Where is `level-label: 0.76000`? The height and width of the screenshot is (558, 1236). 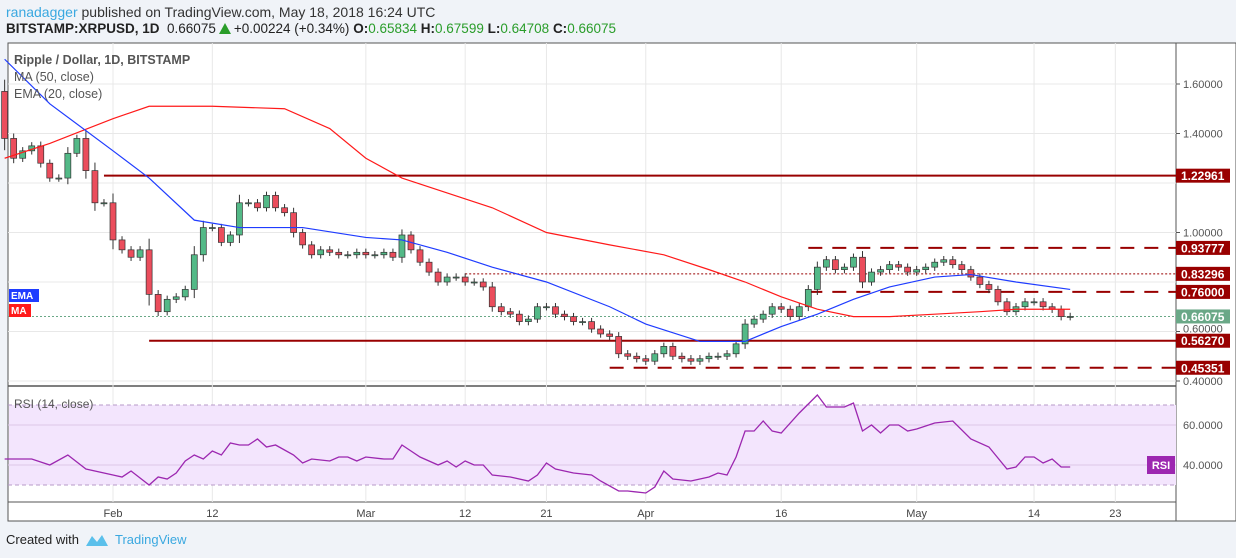 level-label: 0.76000 is located at coordinates (1203, 292).